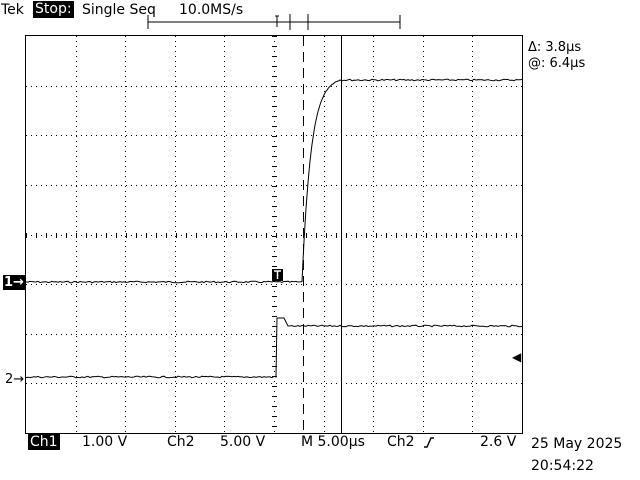 The height and width of the screenshot is (480, 640). Describe the element at coordinates (517, 357) in the screenshot. I see `trigger-level-marker: ◀` at that location.